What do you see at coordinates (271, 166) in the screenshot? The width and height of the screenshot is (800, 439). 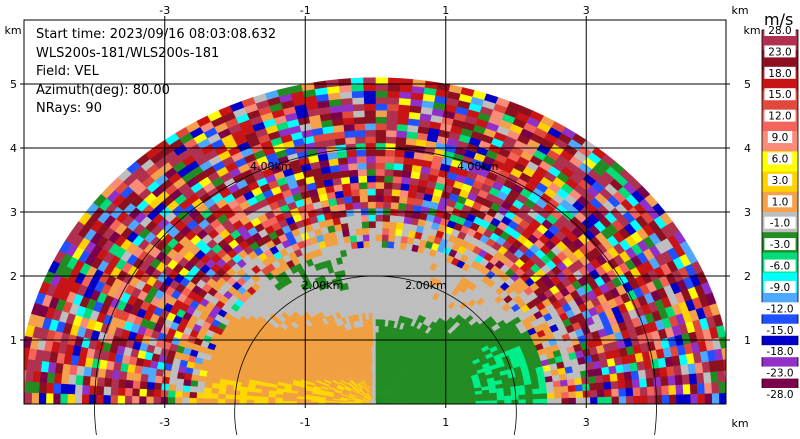 I see `range-ring-label: 4.00km` at bounding box center [271, 166].